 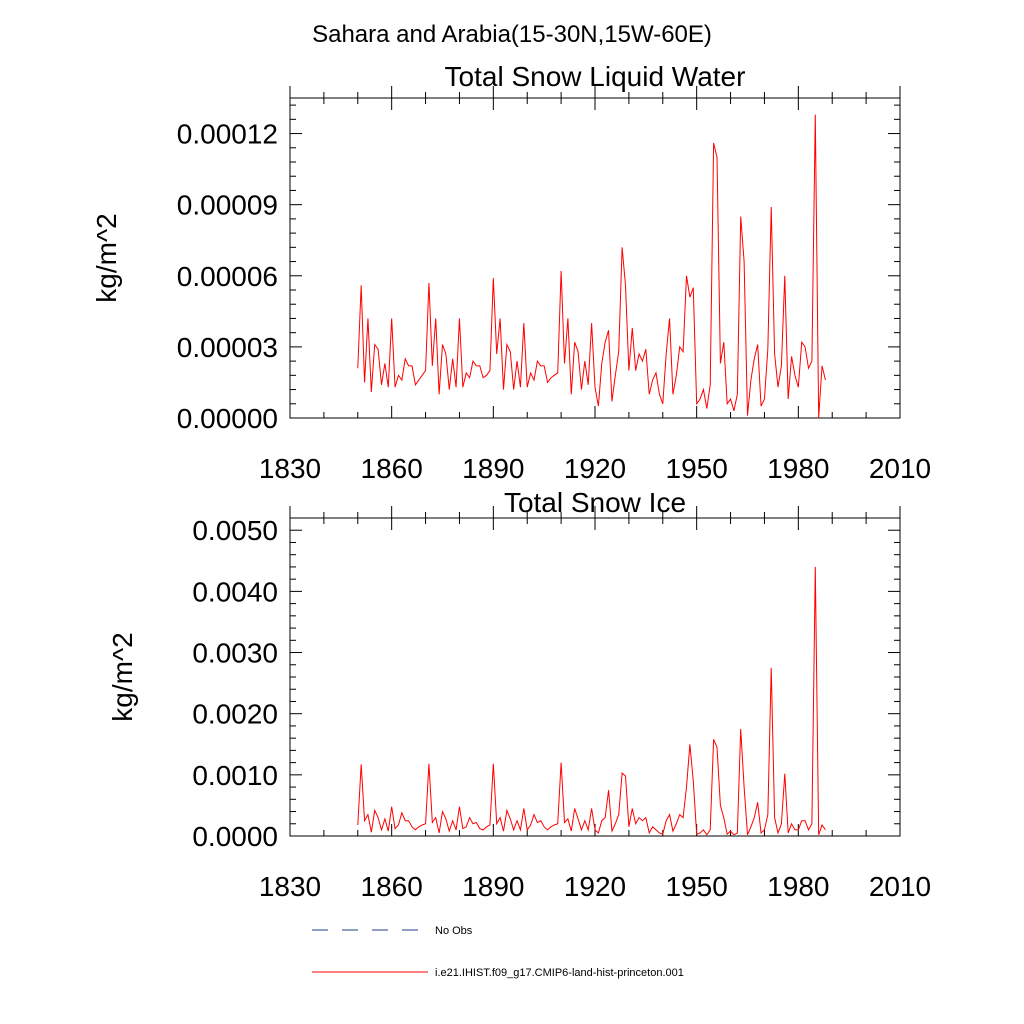 What do you see at coordinates (392, 931) in the screenshot?
I see `legend-entry-no-obs: No Obs` at bounding box center [392, 931].